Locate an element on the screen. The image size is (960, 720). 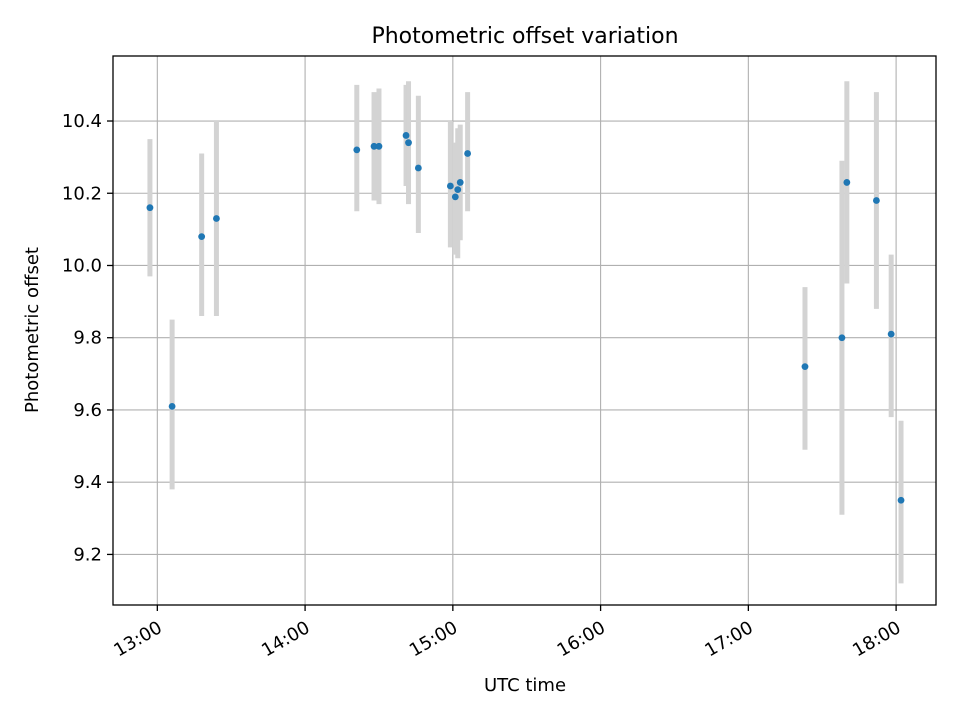
x-tick-label: 15:00 is located at coordinates (433, 639).